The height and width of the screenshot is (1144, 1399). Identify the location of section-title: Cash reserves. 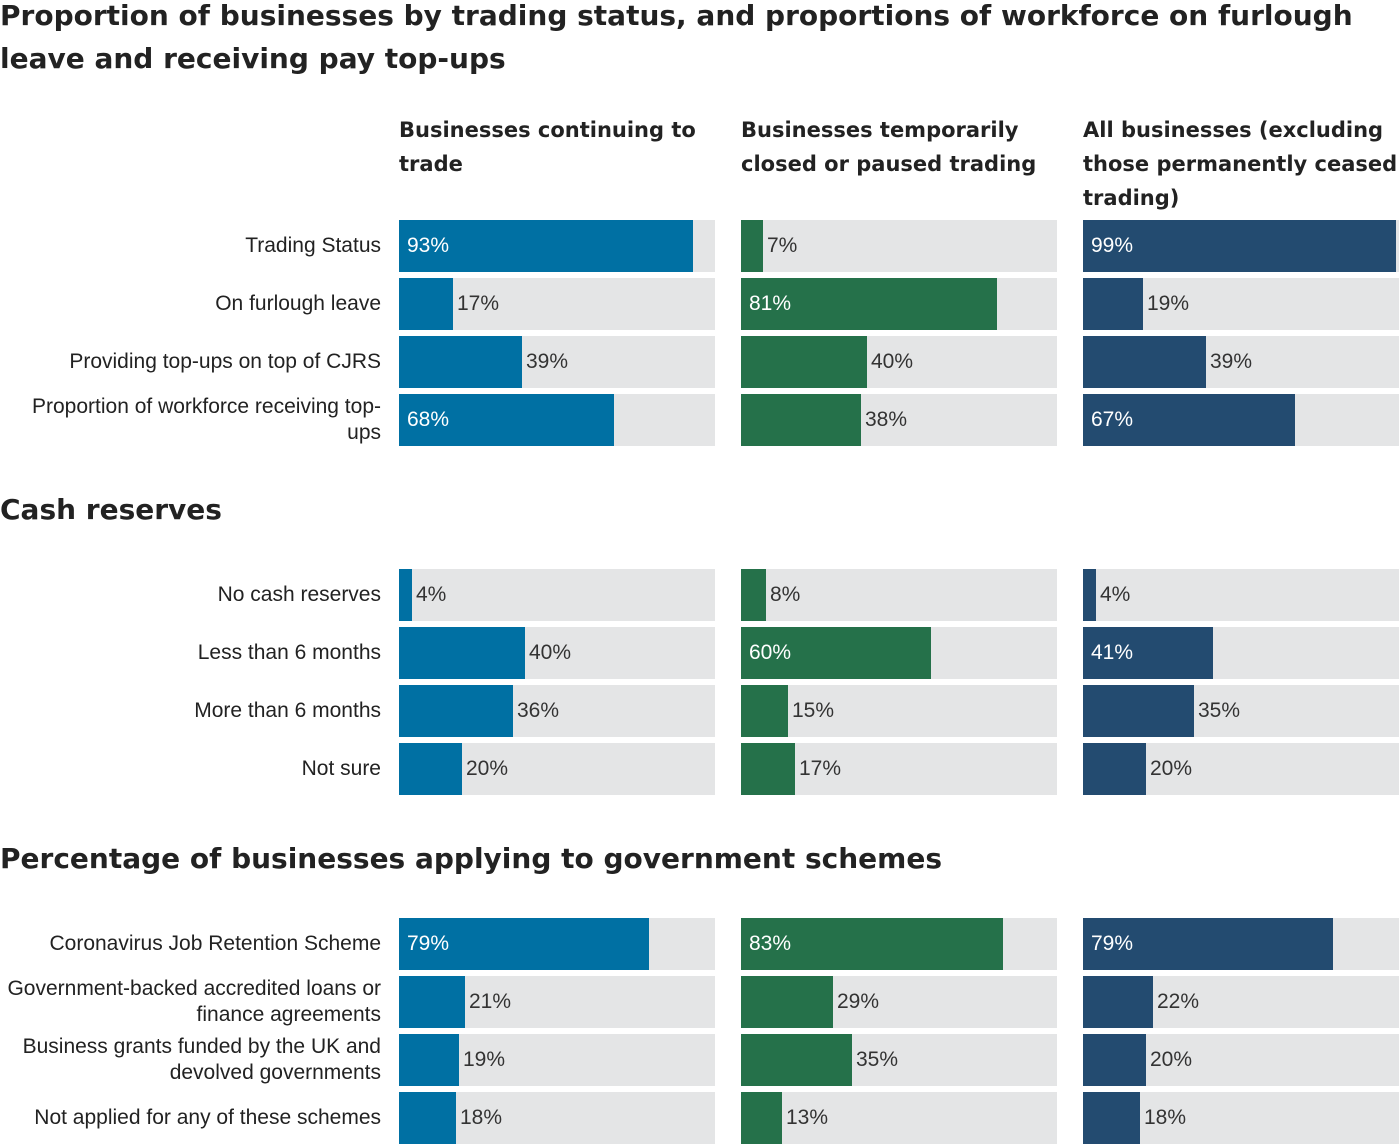
(111, 509).